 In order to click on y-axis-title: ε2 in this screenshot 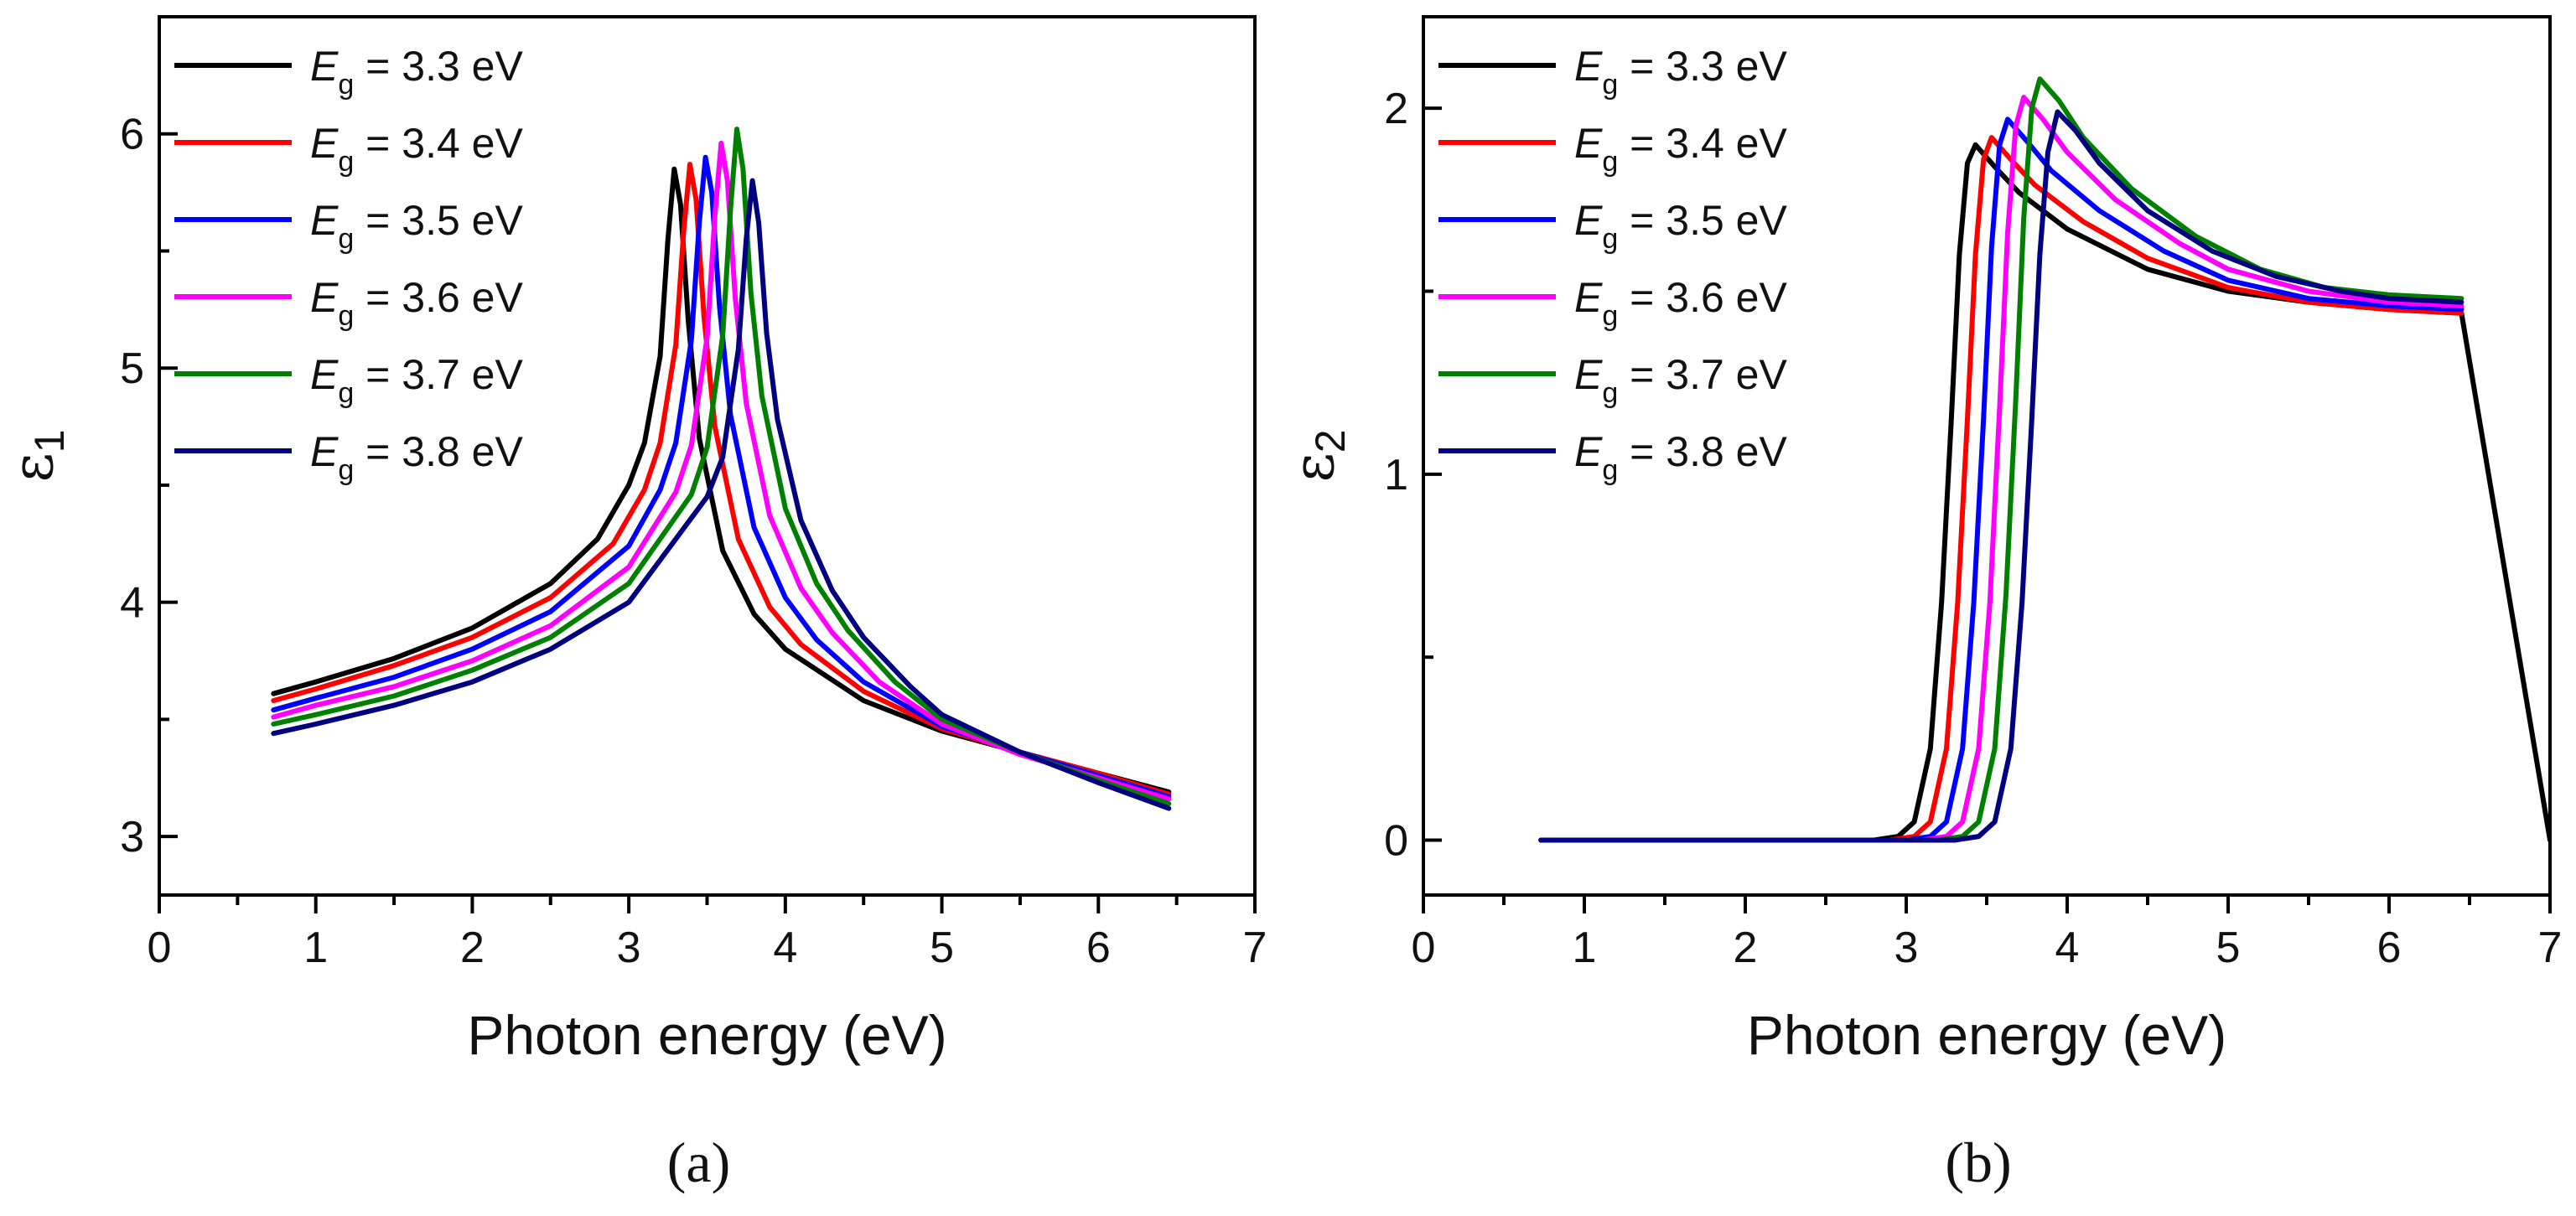, I will do `click(1317, 455)`.